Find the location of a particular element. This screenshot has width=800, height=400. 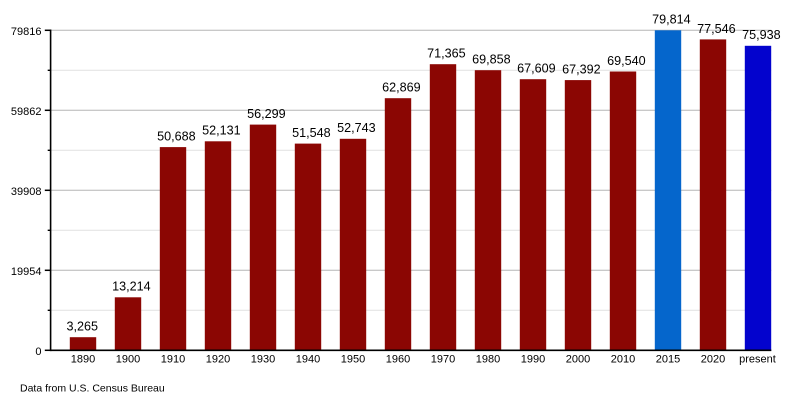

svg-text: 79,814 is located at coordinates (671, 20).